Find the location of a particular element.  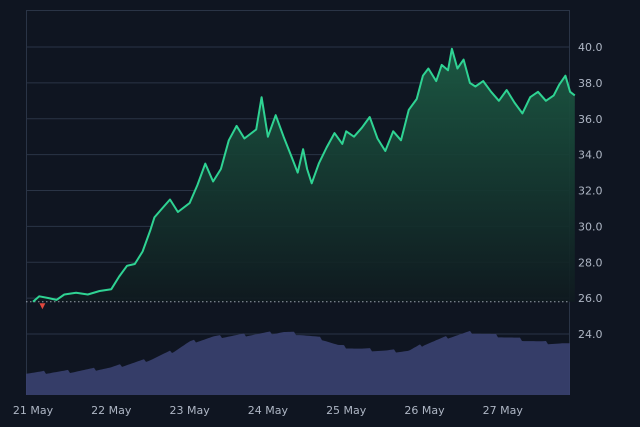

y-tick-32.0: 32.0 is located at coordinates (590, 191).